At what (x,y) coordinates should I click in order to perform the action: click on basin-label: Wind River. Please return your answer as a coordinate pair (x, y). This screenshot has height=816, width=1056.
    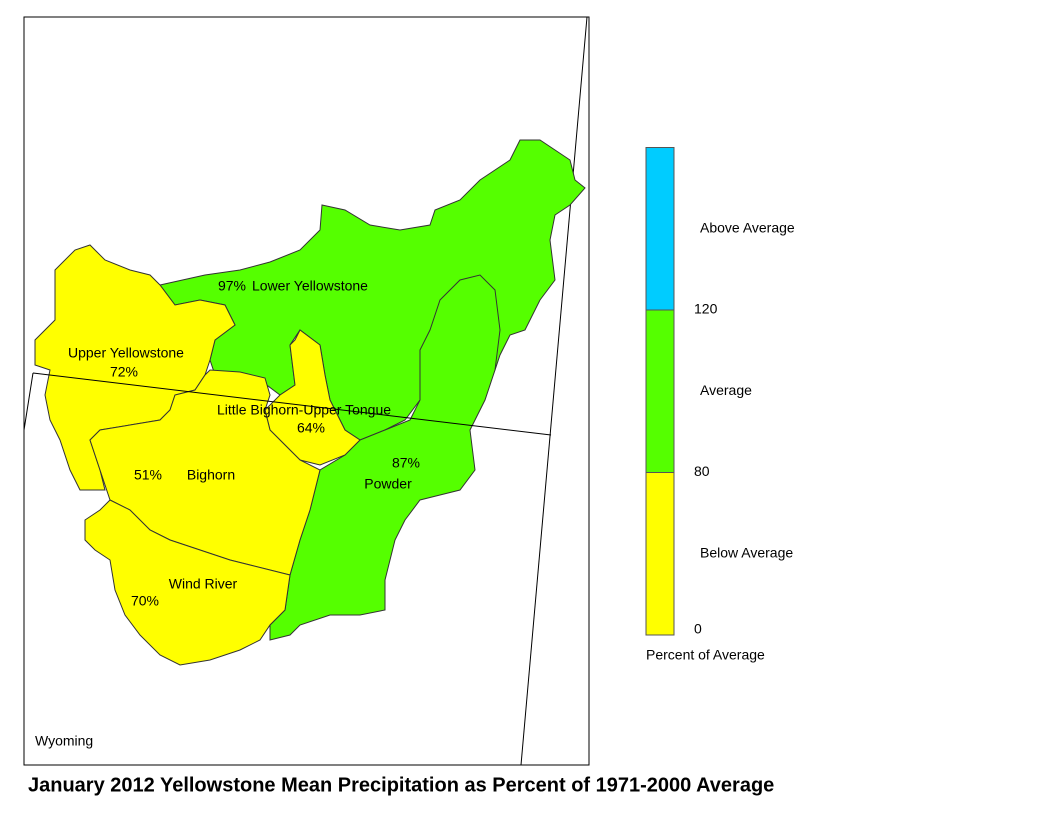
    Looking at the image, I should click on (203, 584).